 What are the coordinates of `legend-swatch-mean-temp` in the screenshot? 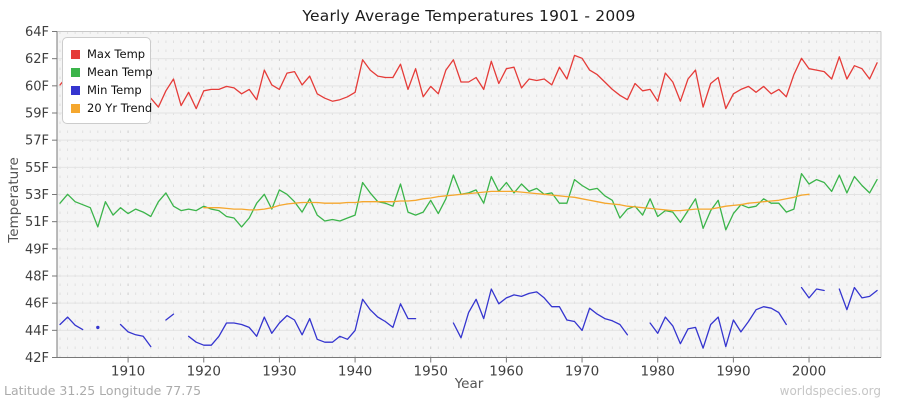 It's located at (75, 72).